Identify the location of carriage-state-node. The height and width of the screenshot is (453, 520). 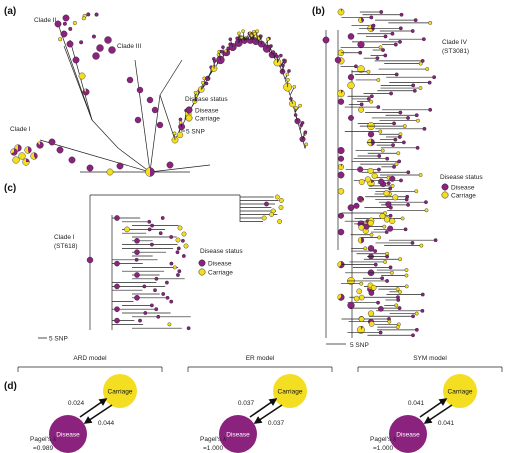
(120, 391).